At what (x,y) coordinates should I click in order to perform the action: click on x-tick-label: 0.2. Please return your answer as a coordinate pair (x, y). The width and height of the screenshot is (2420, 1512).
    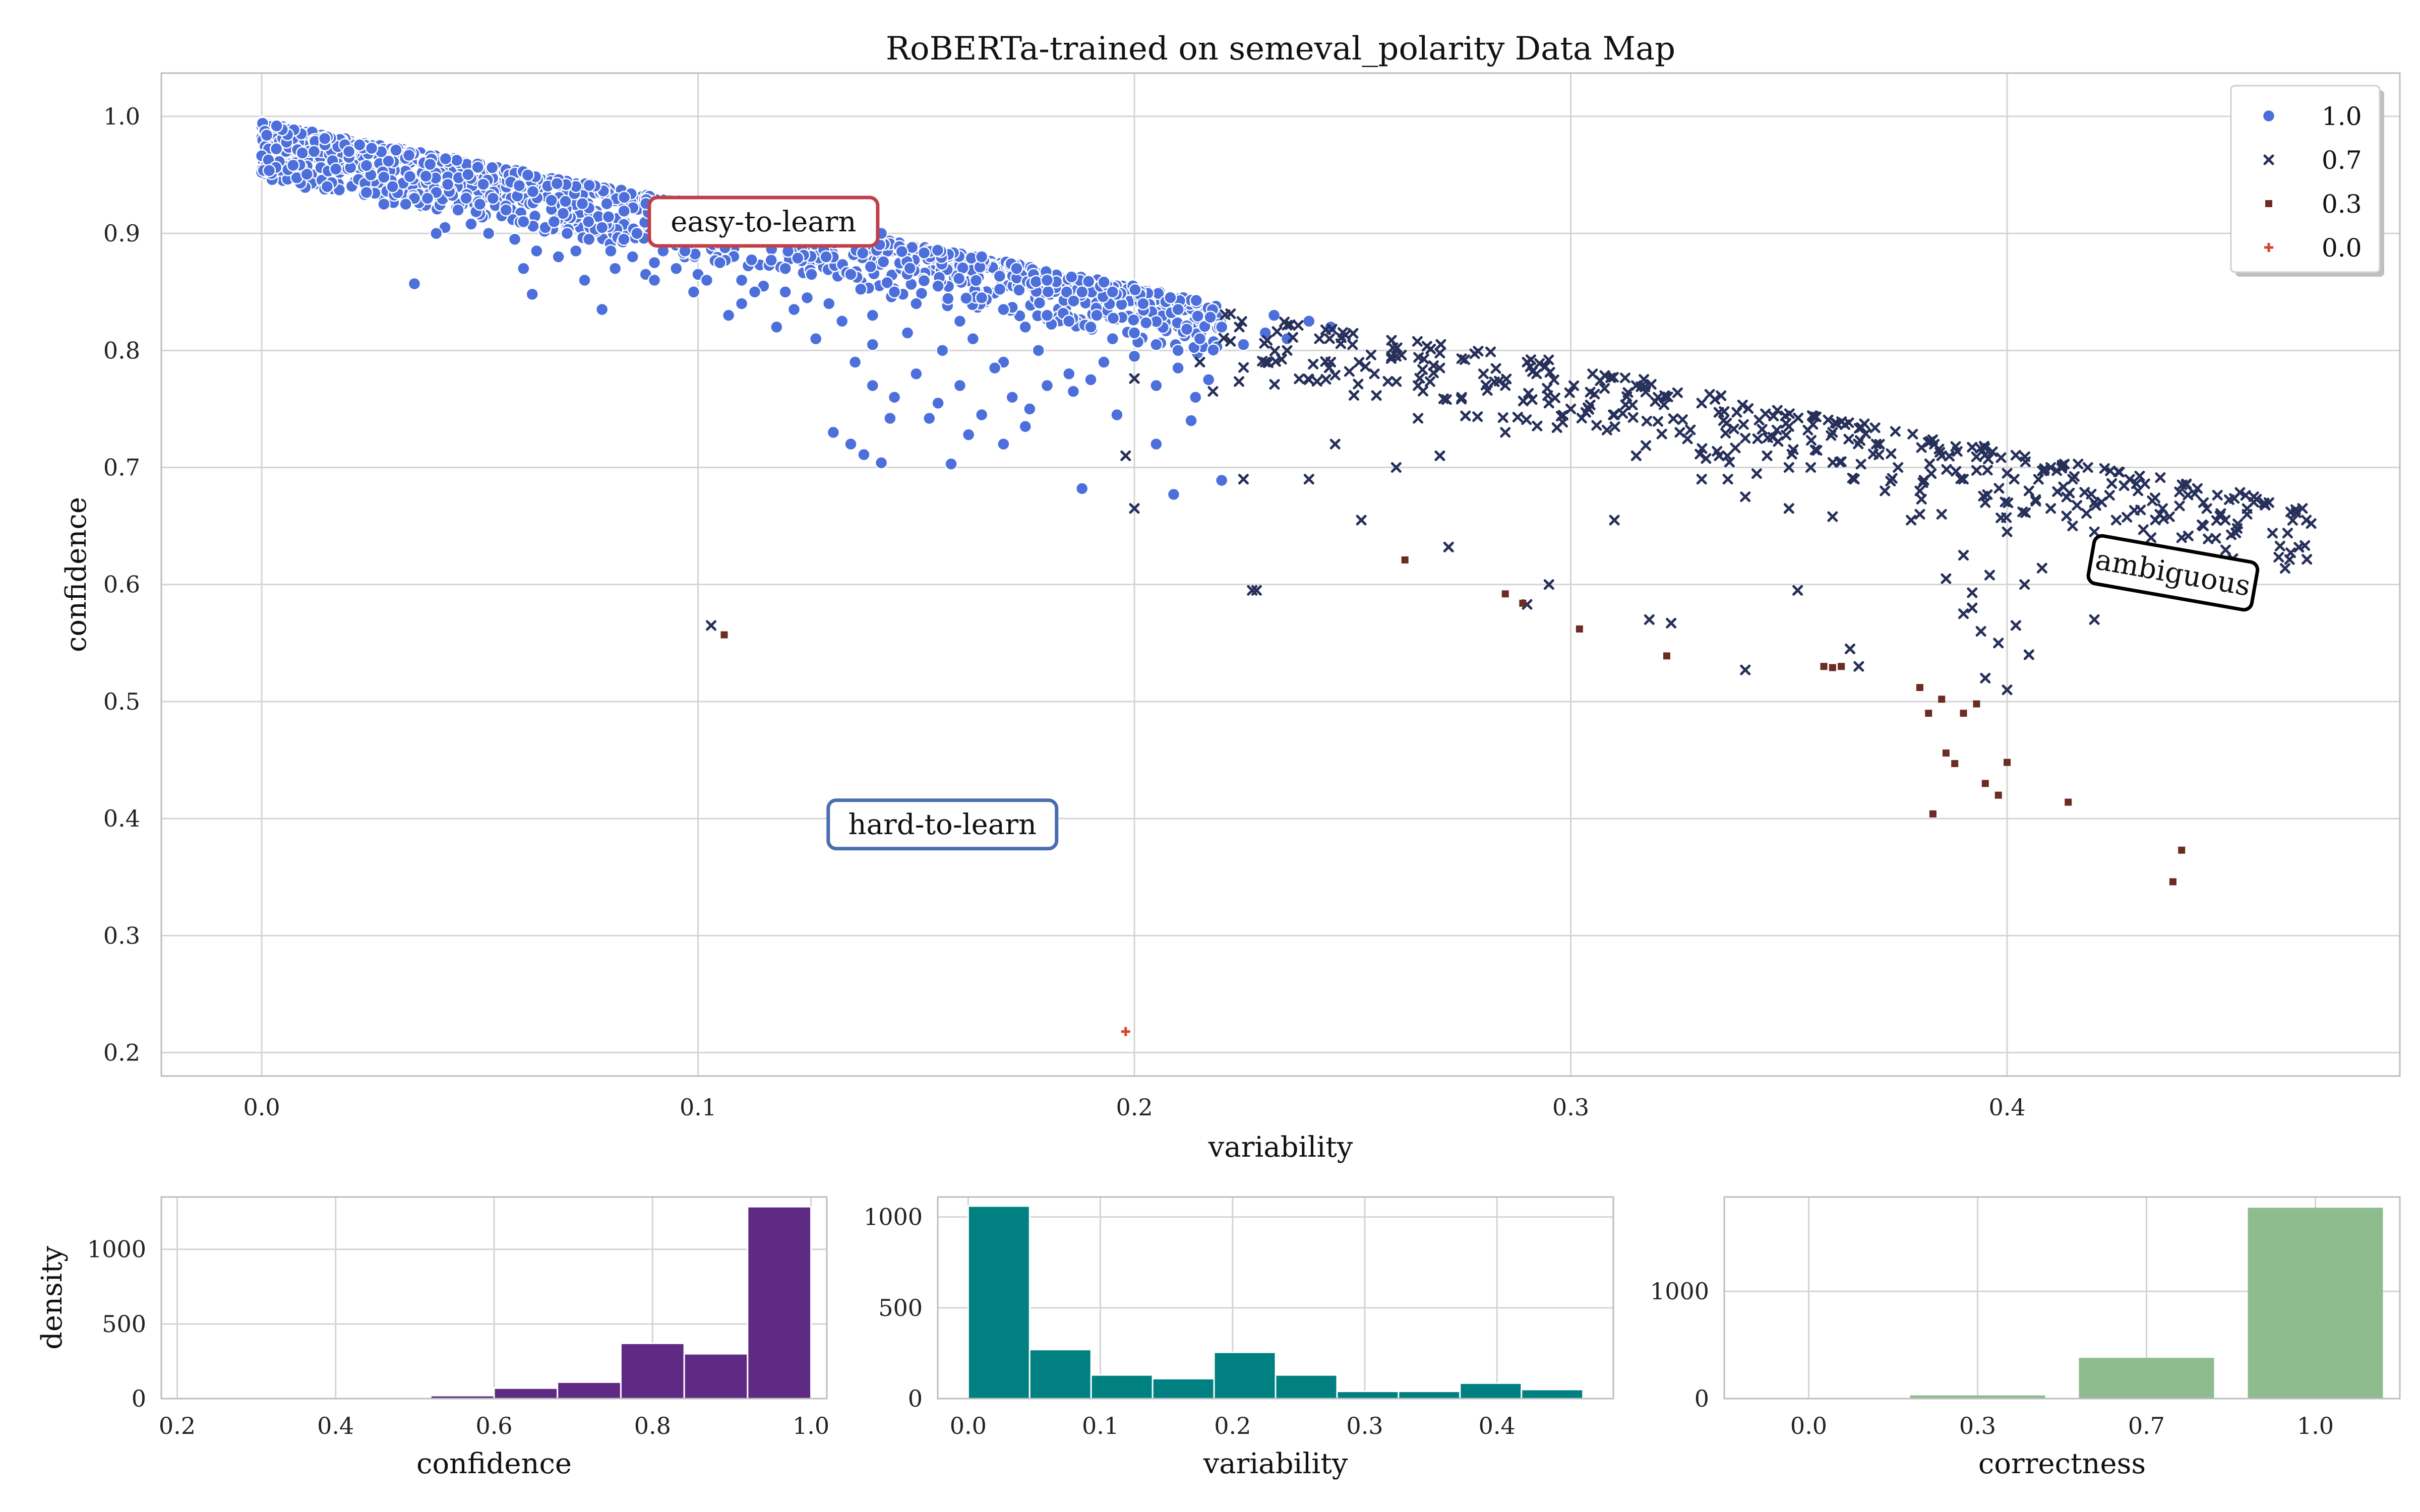
    Looking at the image, I should click on (1134, 1108).